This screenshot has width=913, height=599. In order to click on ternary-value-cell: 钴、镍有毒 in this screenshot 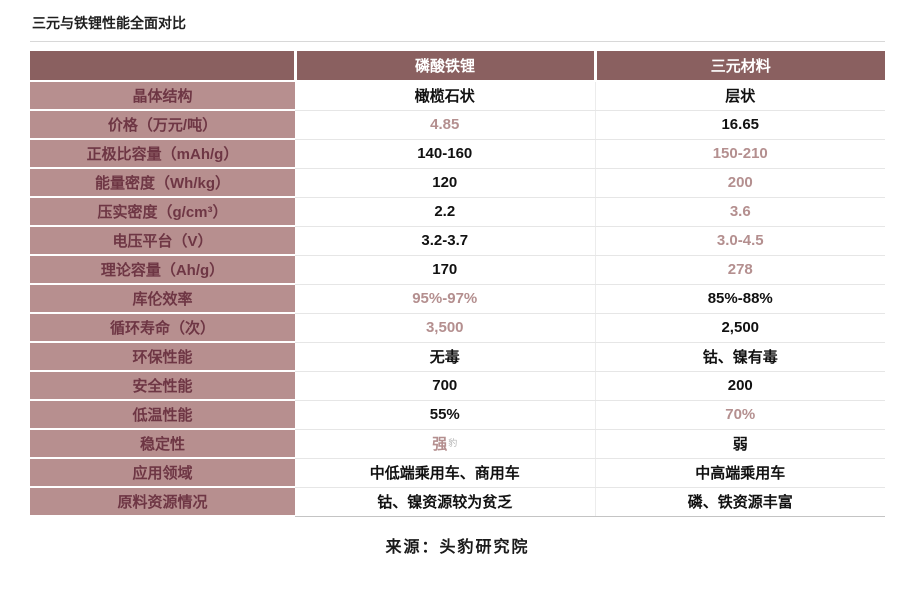, I will do `click(739, 357)`.